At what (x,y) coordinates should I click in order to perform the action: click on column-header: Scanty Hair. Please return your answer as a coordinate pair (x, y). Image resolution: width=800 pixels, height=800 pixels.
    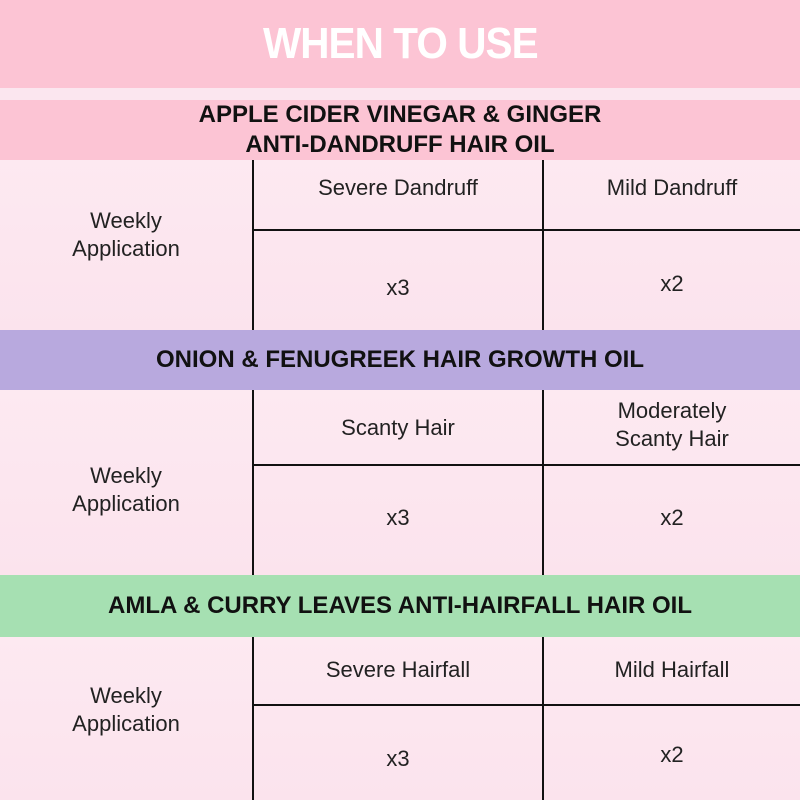
    Looking at the image, I should click on (398, 427).